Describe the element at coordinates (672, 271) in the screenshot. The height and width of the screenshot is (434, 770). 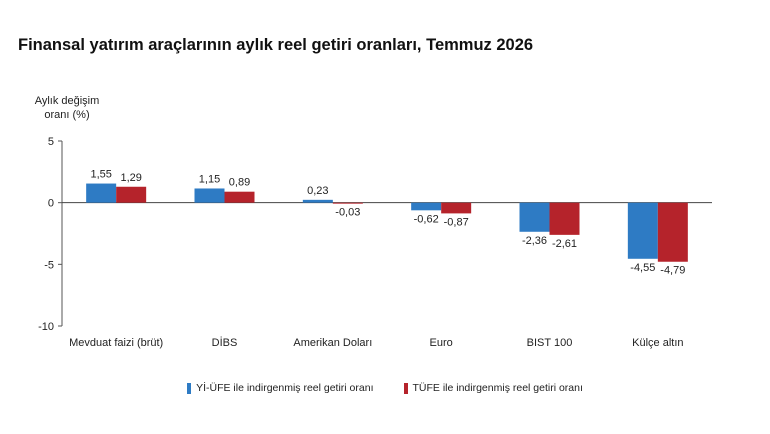
I see `data-label: -4,79` at that location.